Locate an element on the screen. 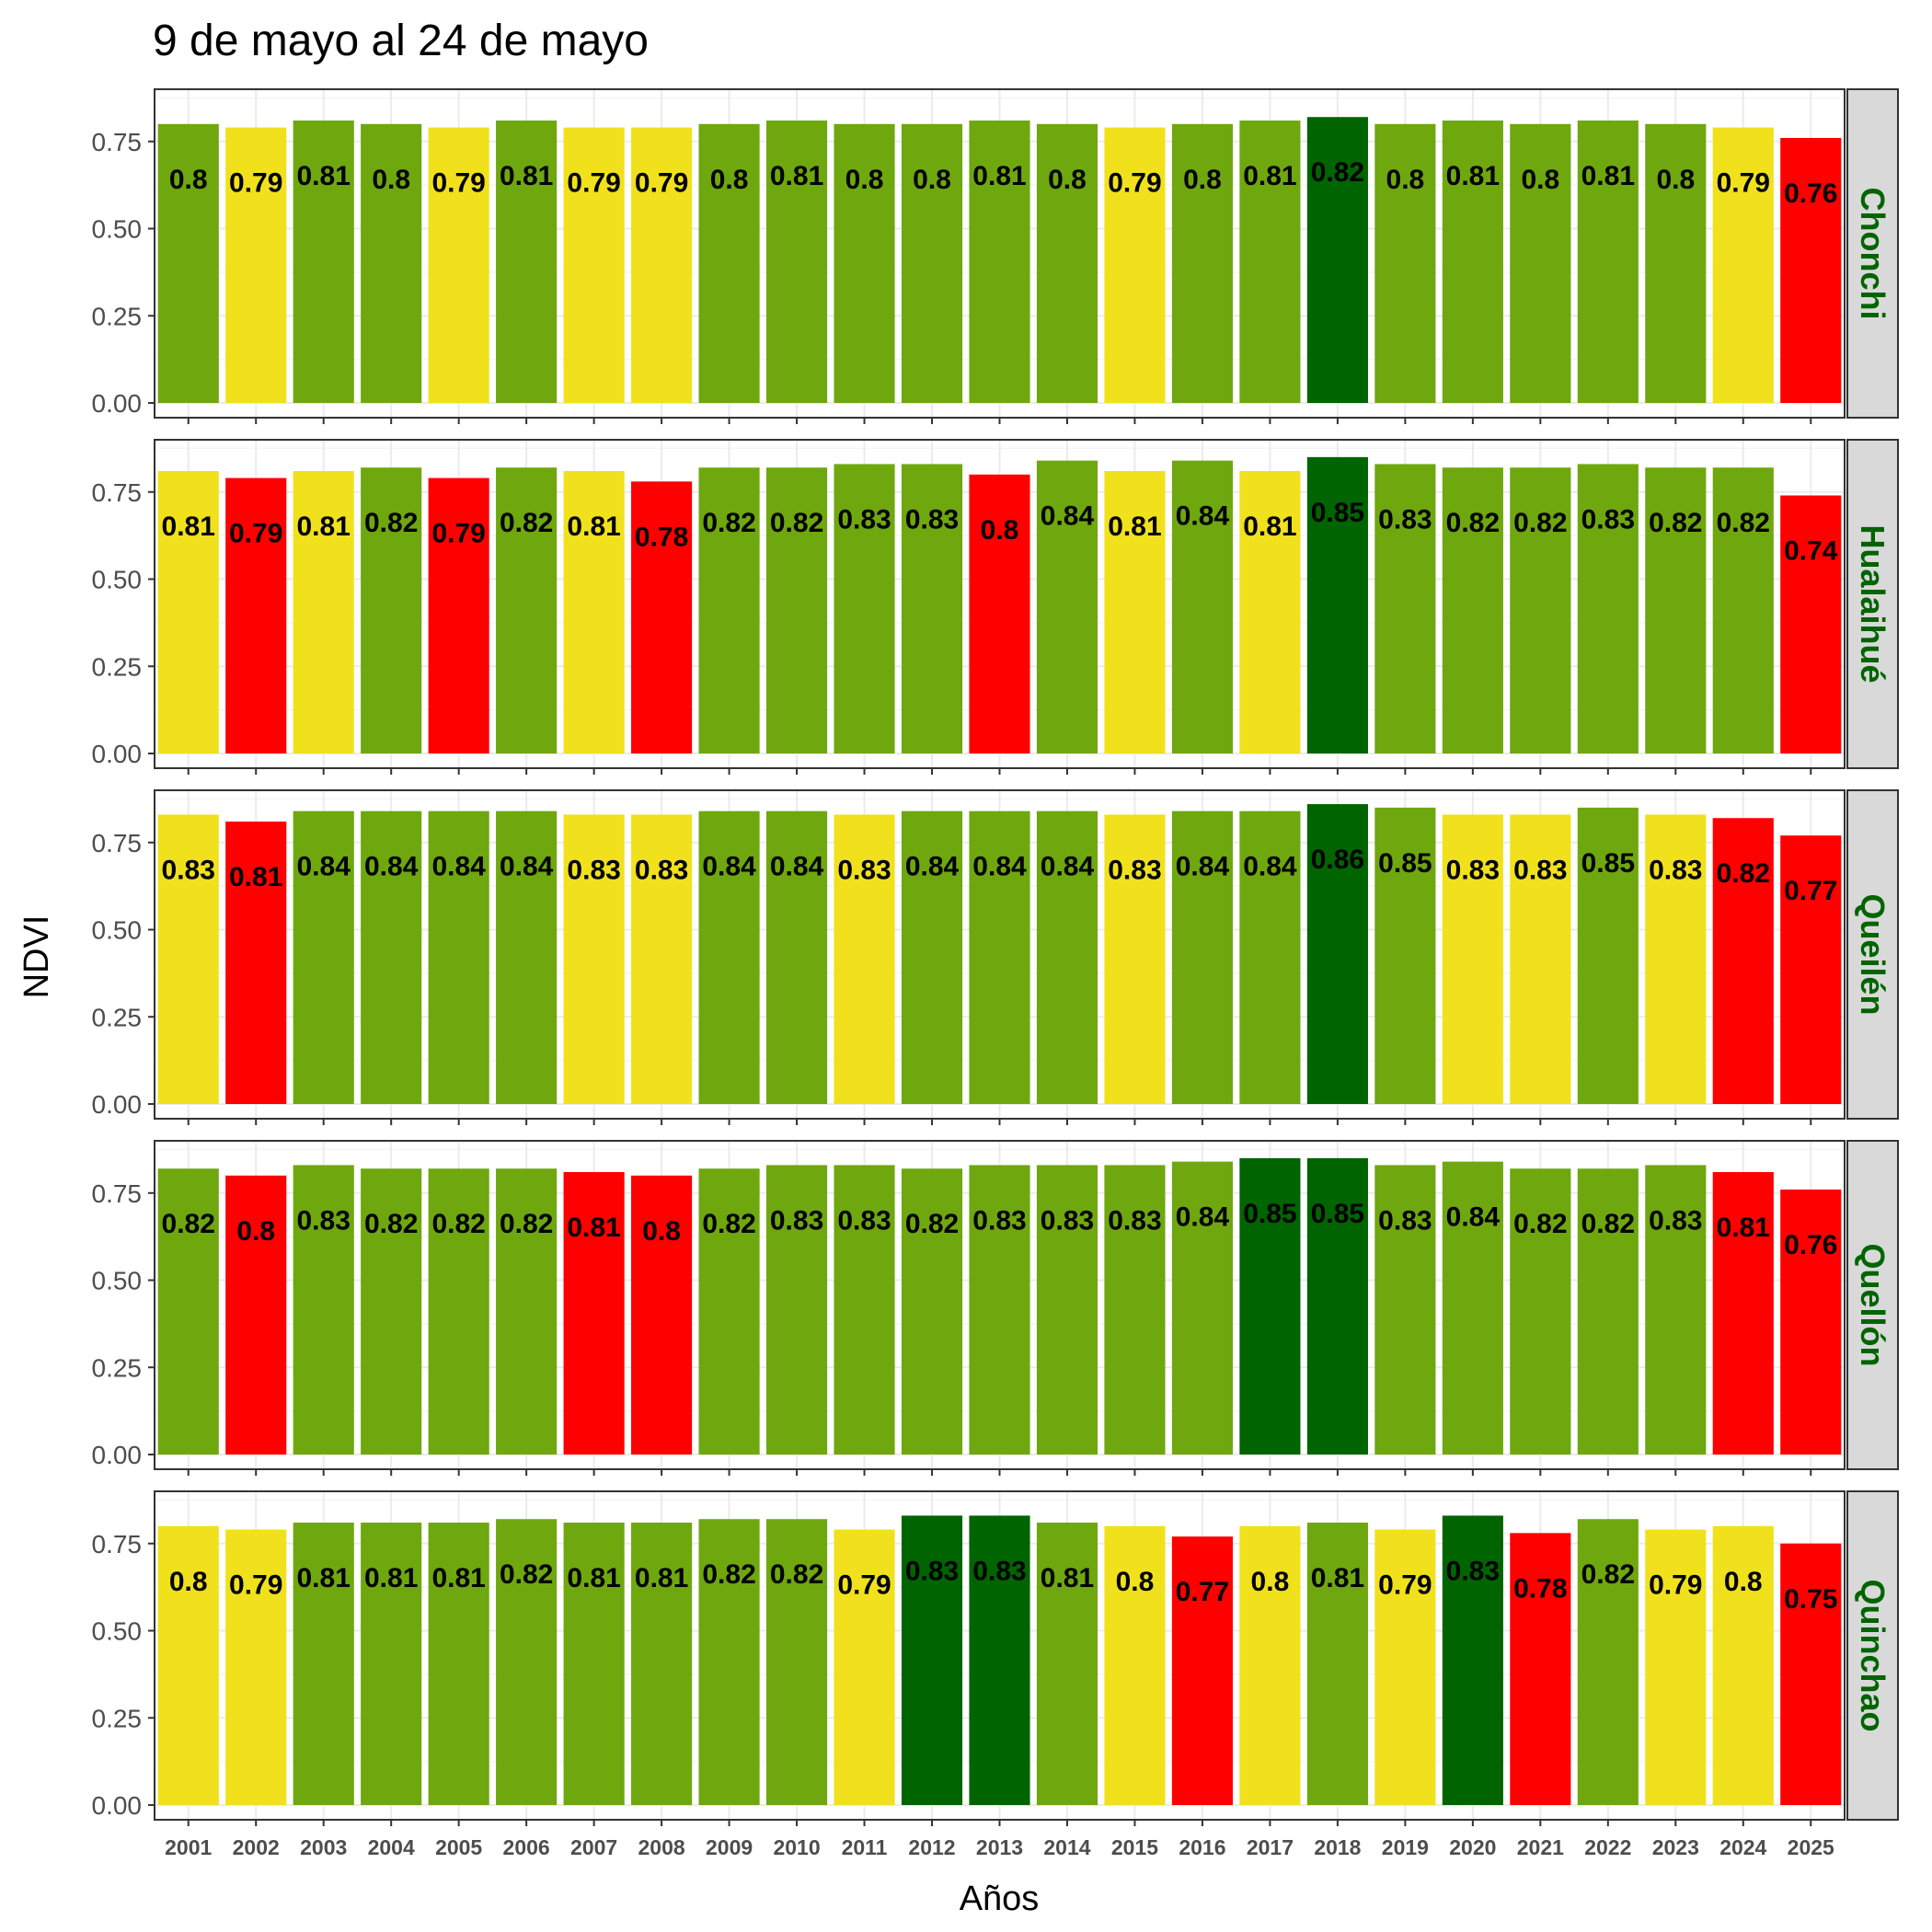  x-tick-label: 2021 is located at coordinates (1540, 1847).